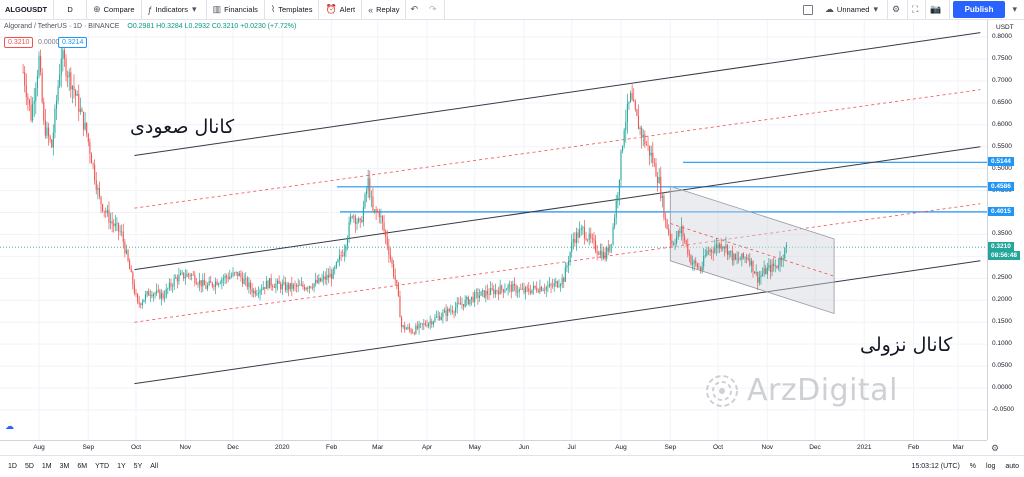 The height and width of the screenshot is (477, 1024). What do you see at coordinates (938, 9) in the screenshot?
I see `snapshot-button: 📷` at bounding box center [938, 9].